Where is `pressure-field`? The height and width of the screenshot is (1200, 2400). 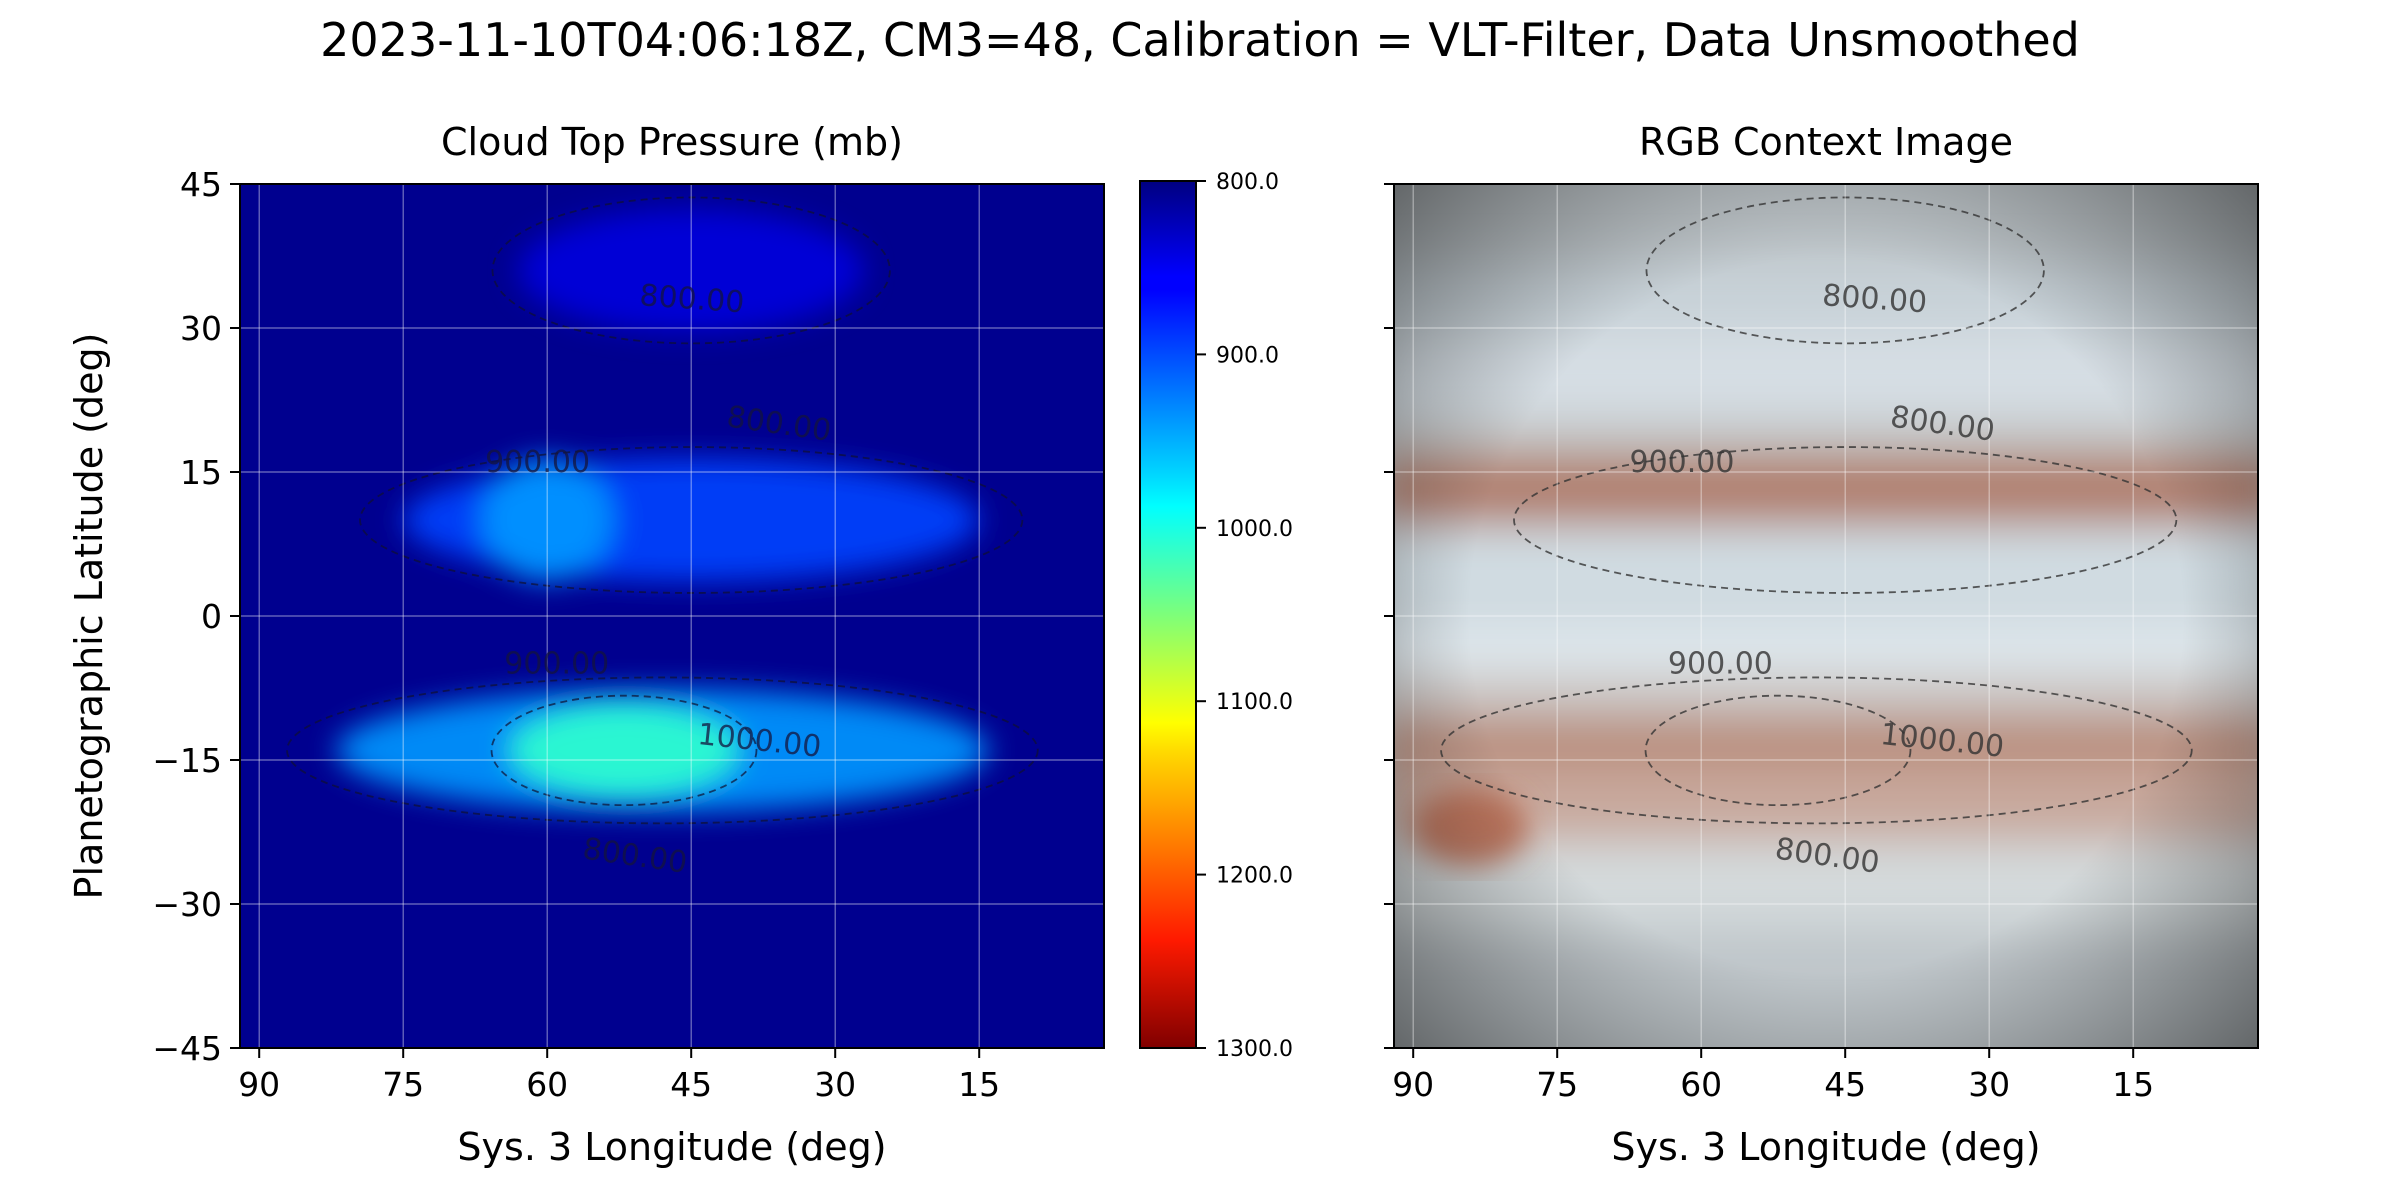 pressure-field is located at coordinates (662, 510).